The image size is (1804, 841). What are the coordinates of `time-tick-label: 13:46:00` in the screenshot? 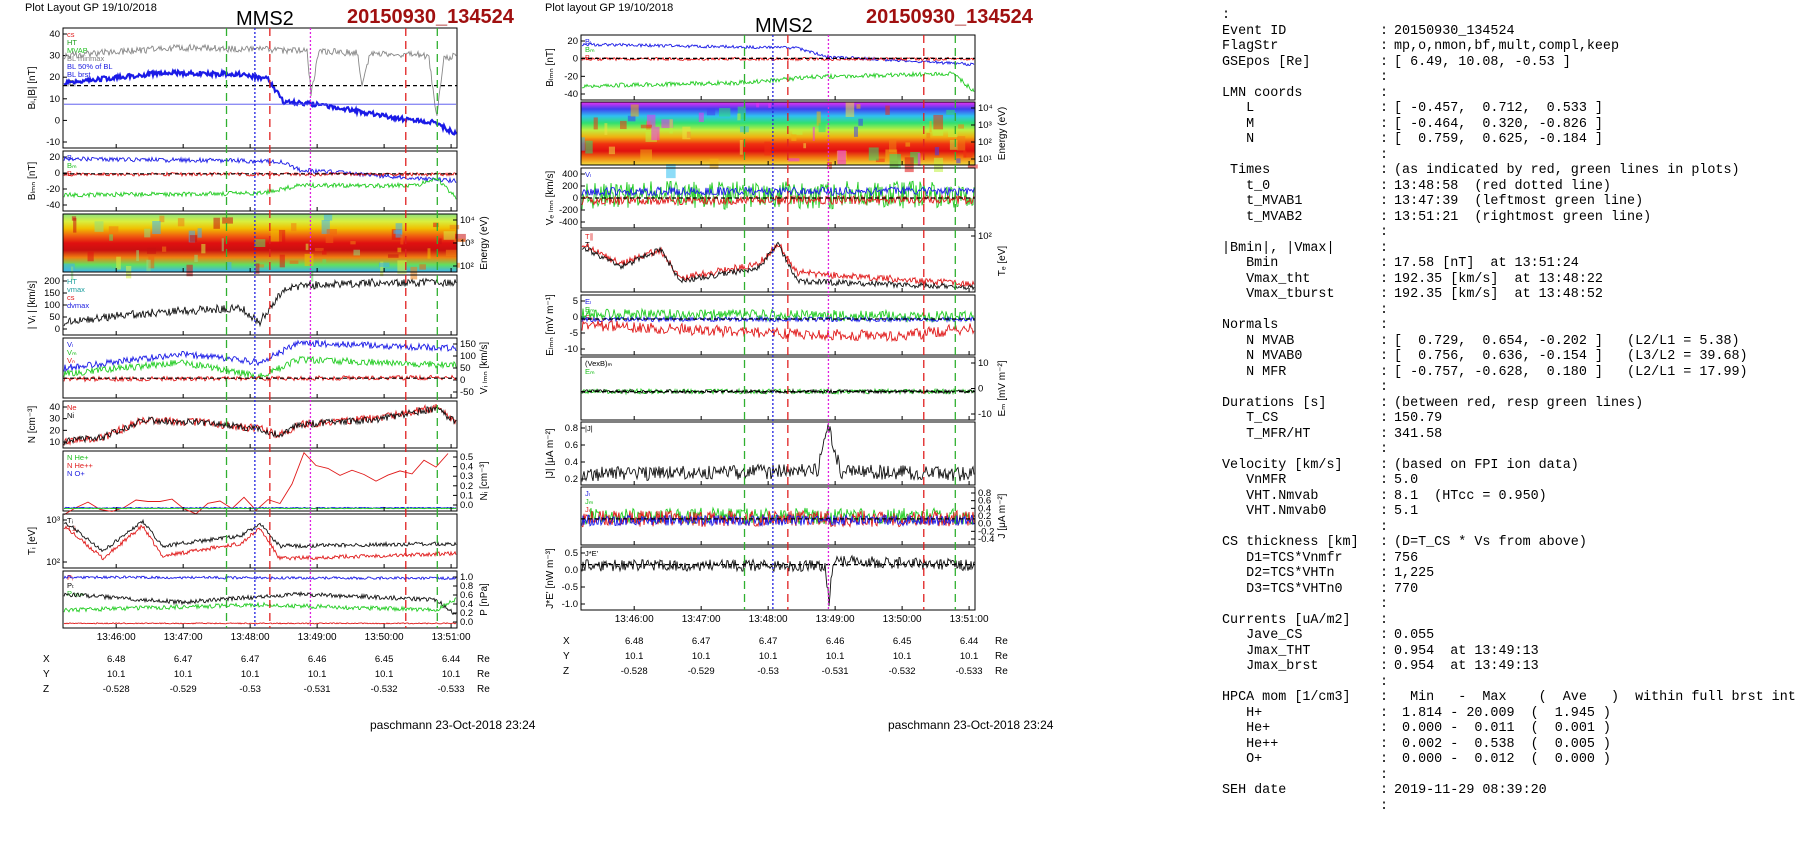 It's located at (116, 637).